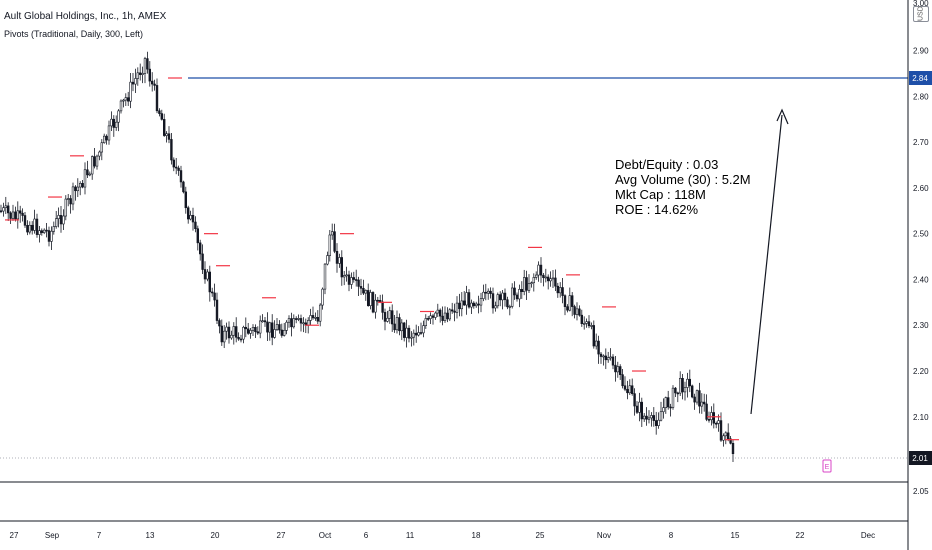  I want to click on earnings-marker, so click(827, 466).